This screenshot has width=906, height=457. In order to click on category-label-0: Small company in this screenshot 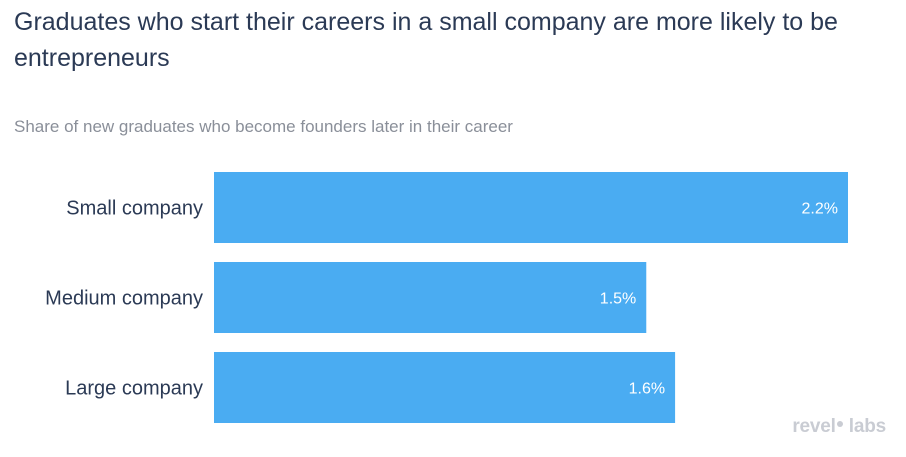, I will do `click(134, 209)`.